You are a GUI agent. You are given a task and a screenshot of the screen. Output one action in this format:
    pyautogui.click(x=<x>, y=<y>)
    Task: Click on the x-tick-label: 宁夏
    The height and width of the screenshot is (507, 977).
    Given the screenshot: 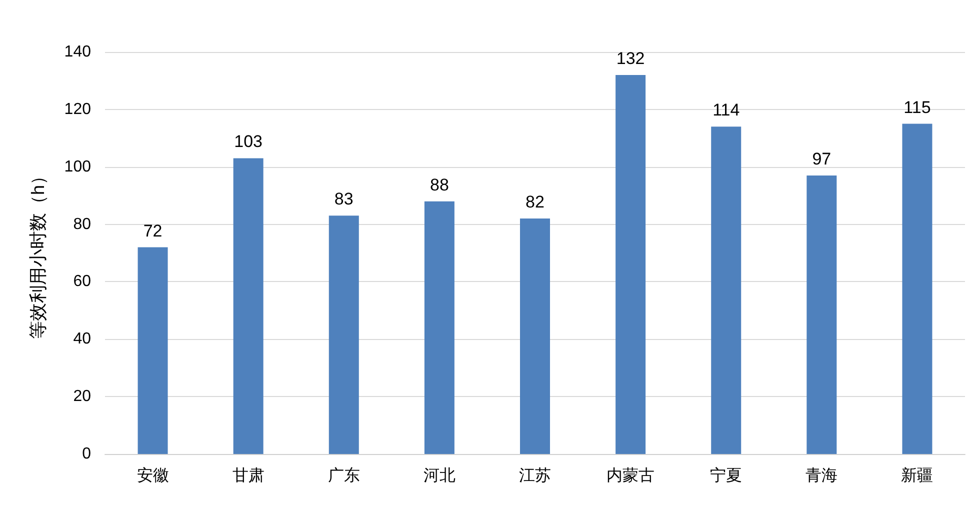 What is the action you would take?
    pyautogui.click(x=726, y=475)
    